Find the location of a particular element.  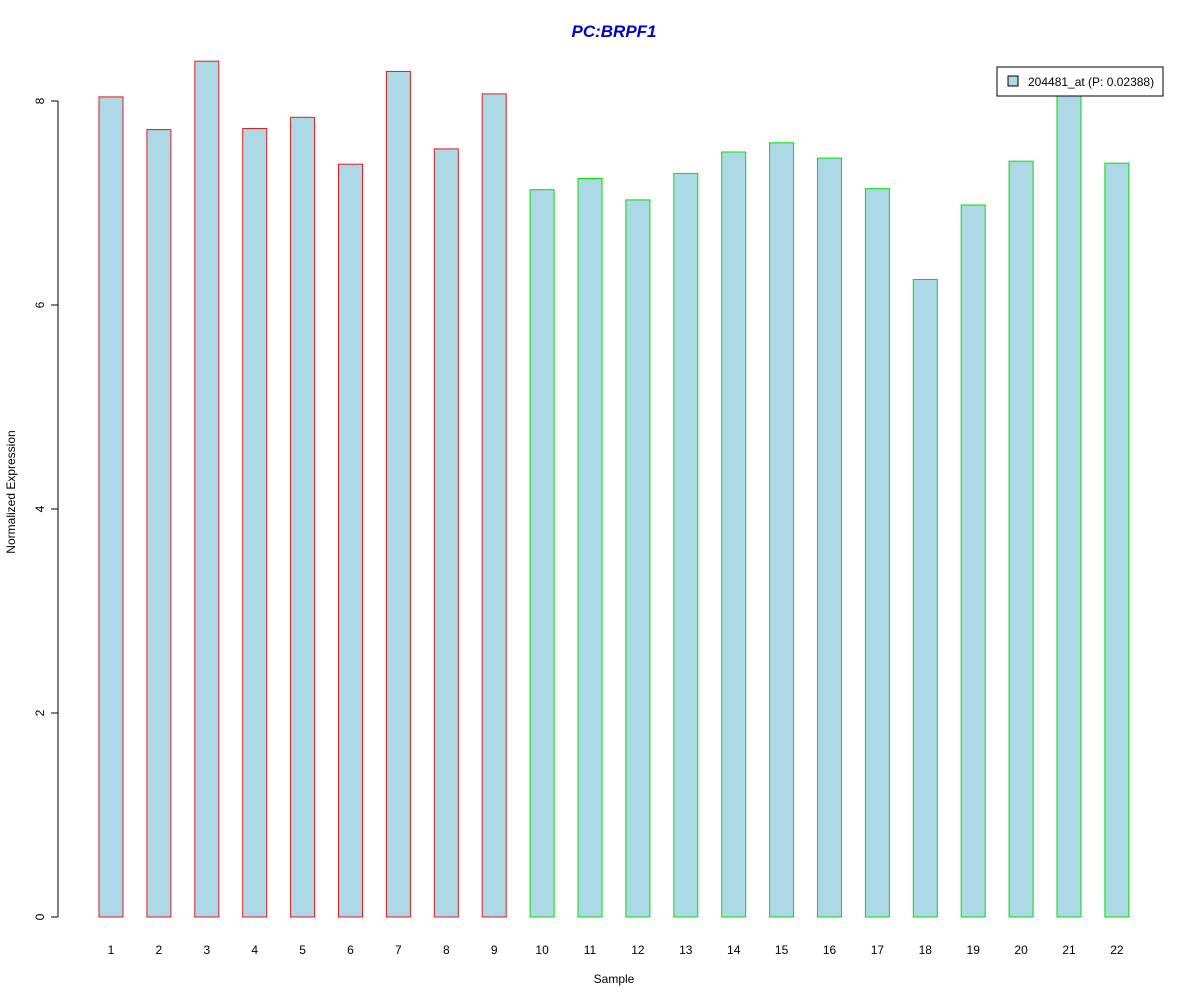

y-tick-label: 4 is located at coordinates (40, 508).